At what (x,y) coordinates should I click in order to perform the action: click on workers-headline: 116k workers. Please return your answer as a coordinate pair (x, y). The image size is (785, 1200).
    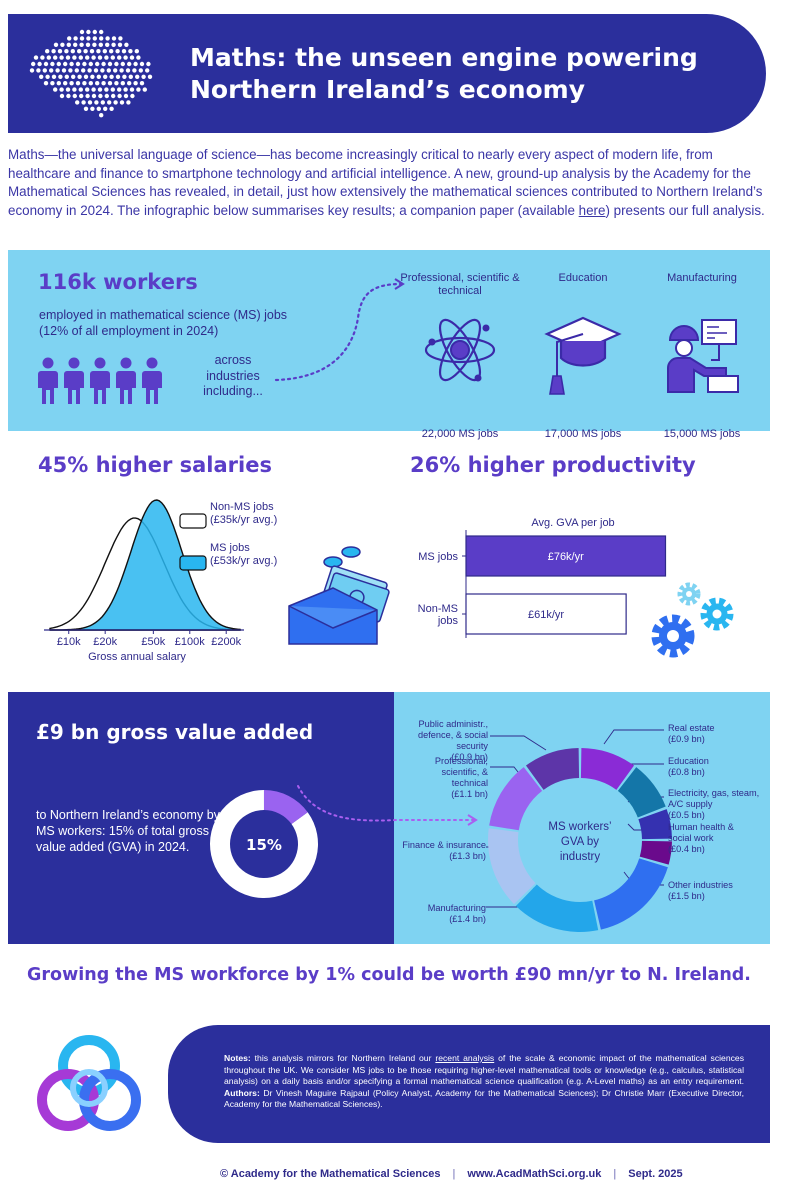
    Looking at the image, I should click on (118, 282).